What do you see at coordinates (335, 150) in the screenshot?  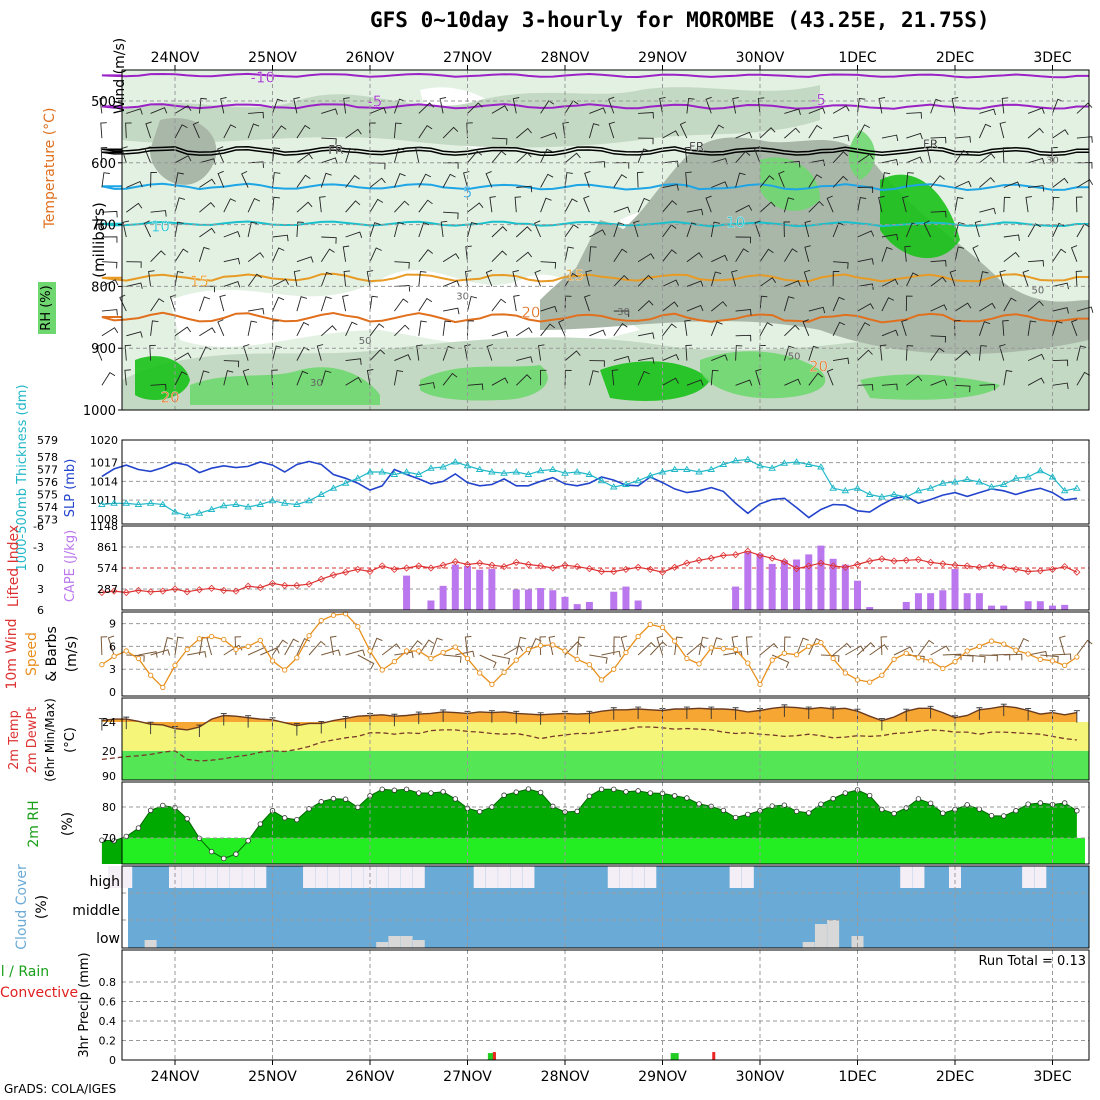 I see `isotherm-label: FR` at bounding box center [335, 150].